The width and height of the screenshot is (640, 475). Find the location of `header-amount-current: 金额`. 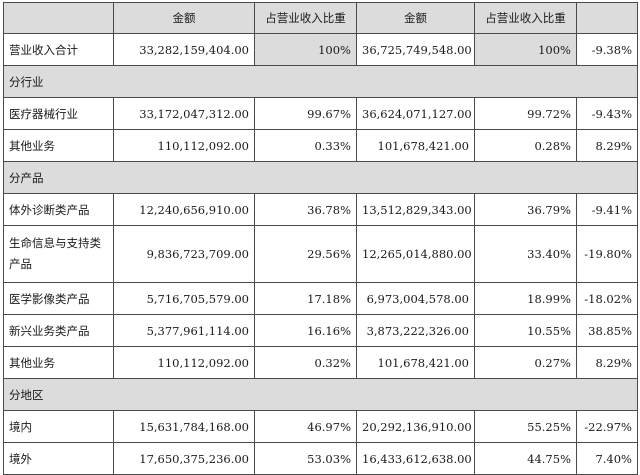

header-amount-current: 金额 is located at coordinates (184, 18).